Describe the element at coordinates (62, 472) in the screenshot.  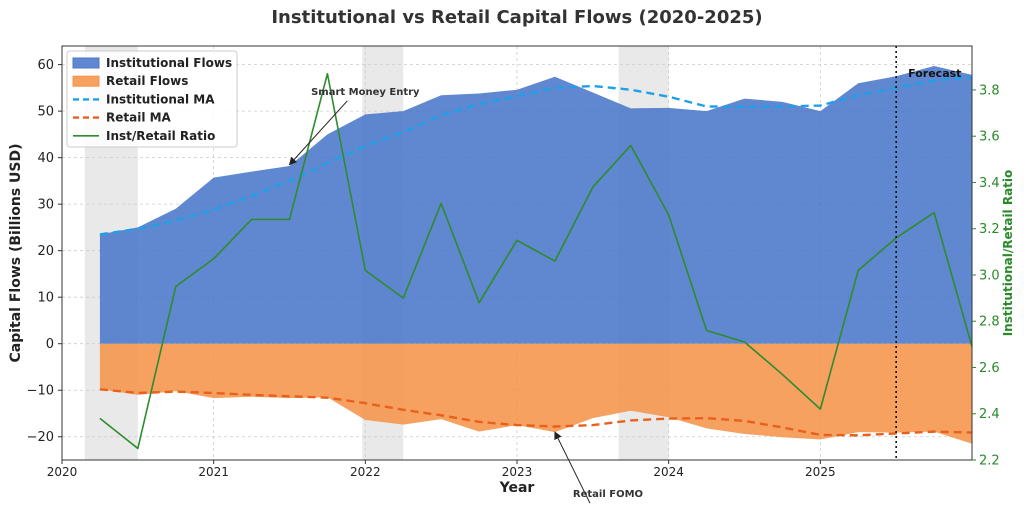
I see `x-tick-label: 2020` at that location.